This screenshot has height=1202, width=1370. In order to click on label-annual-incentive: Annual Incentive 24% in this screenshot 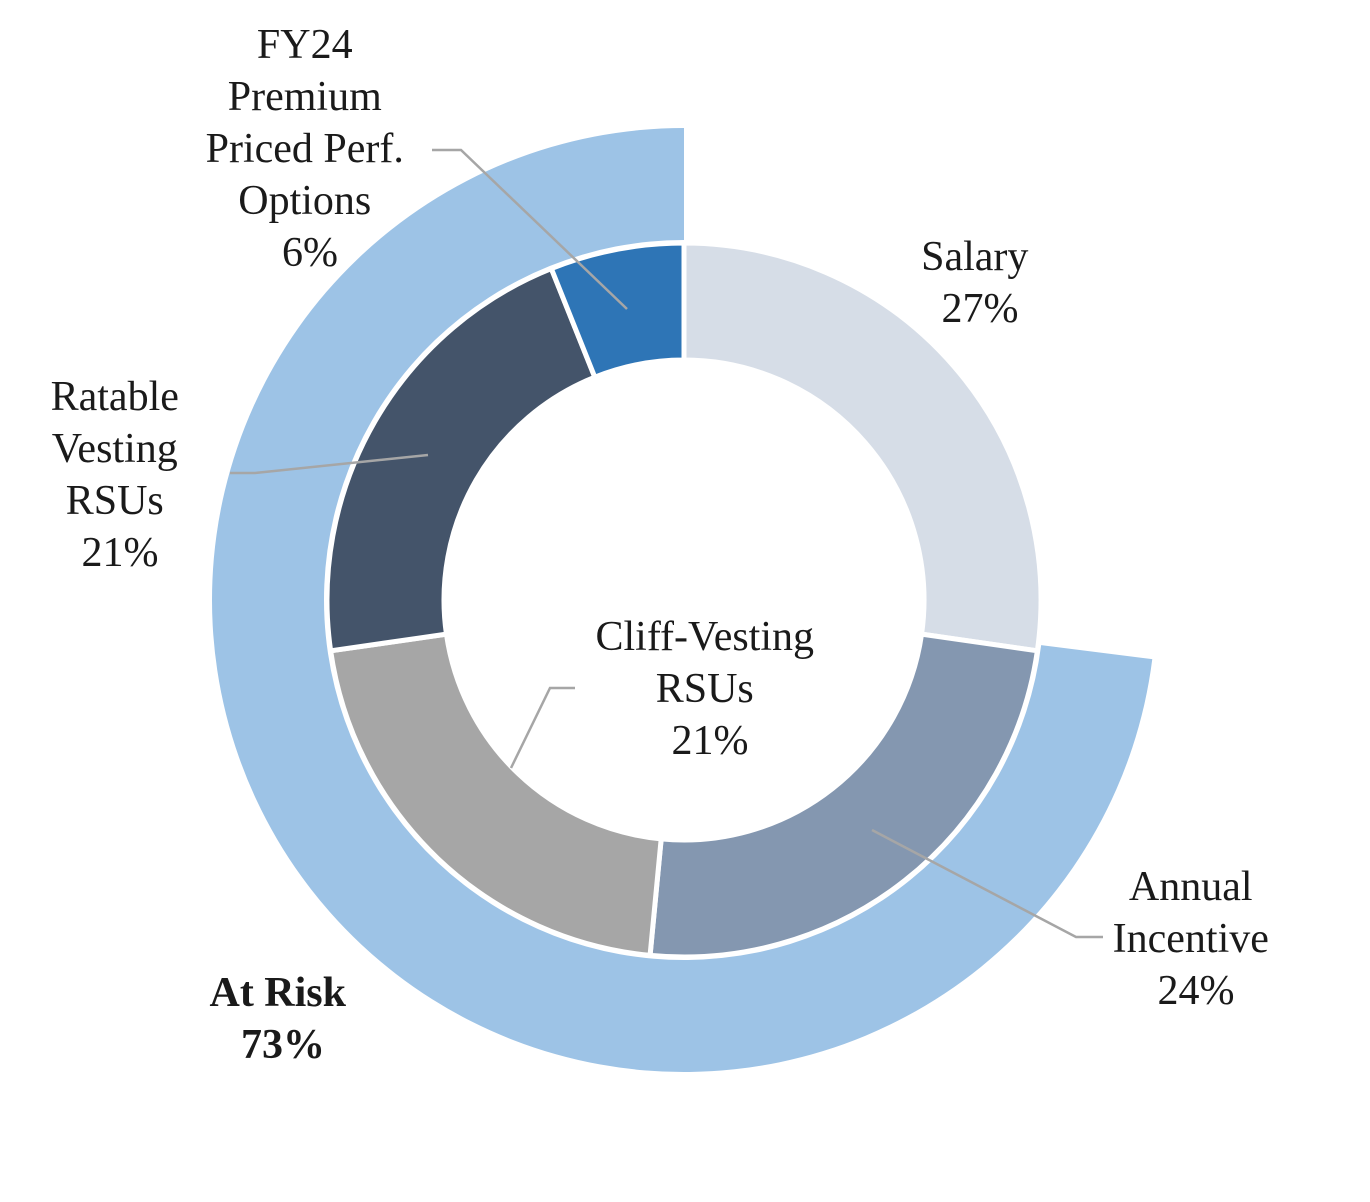, I will do `click(1196, 939)`.